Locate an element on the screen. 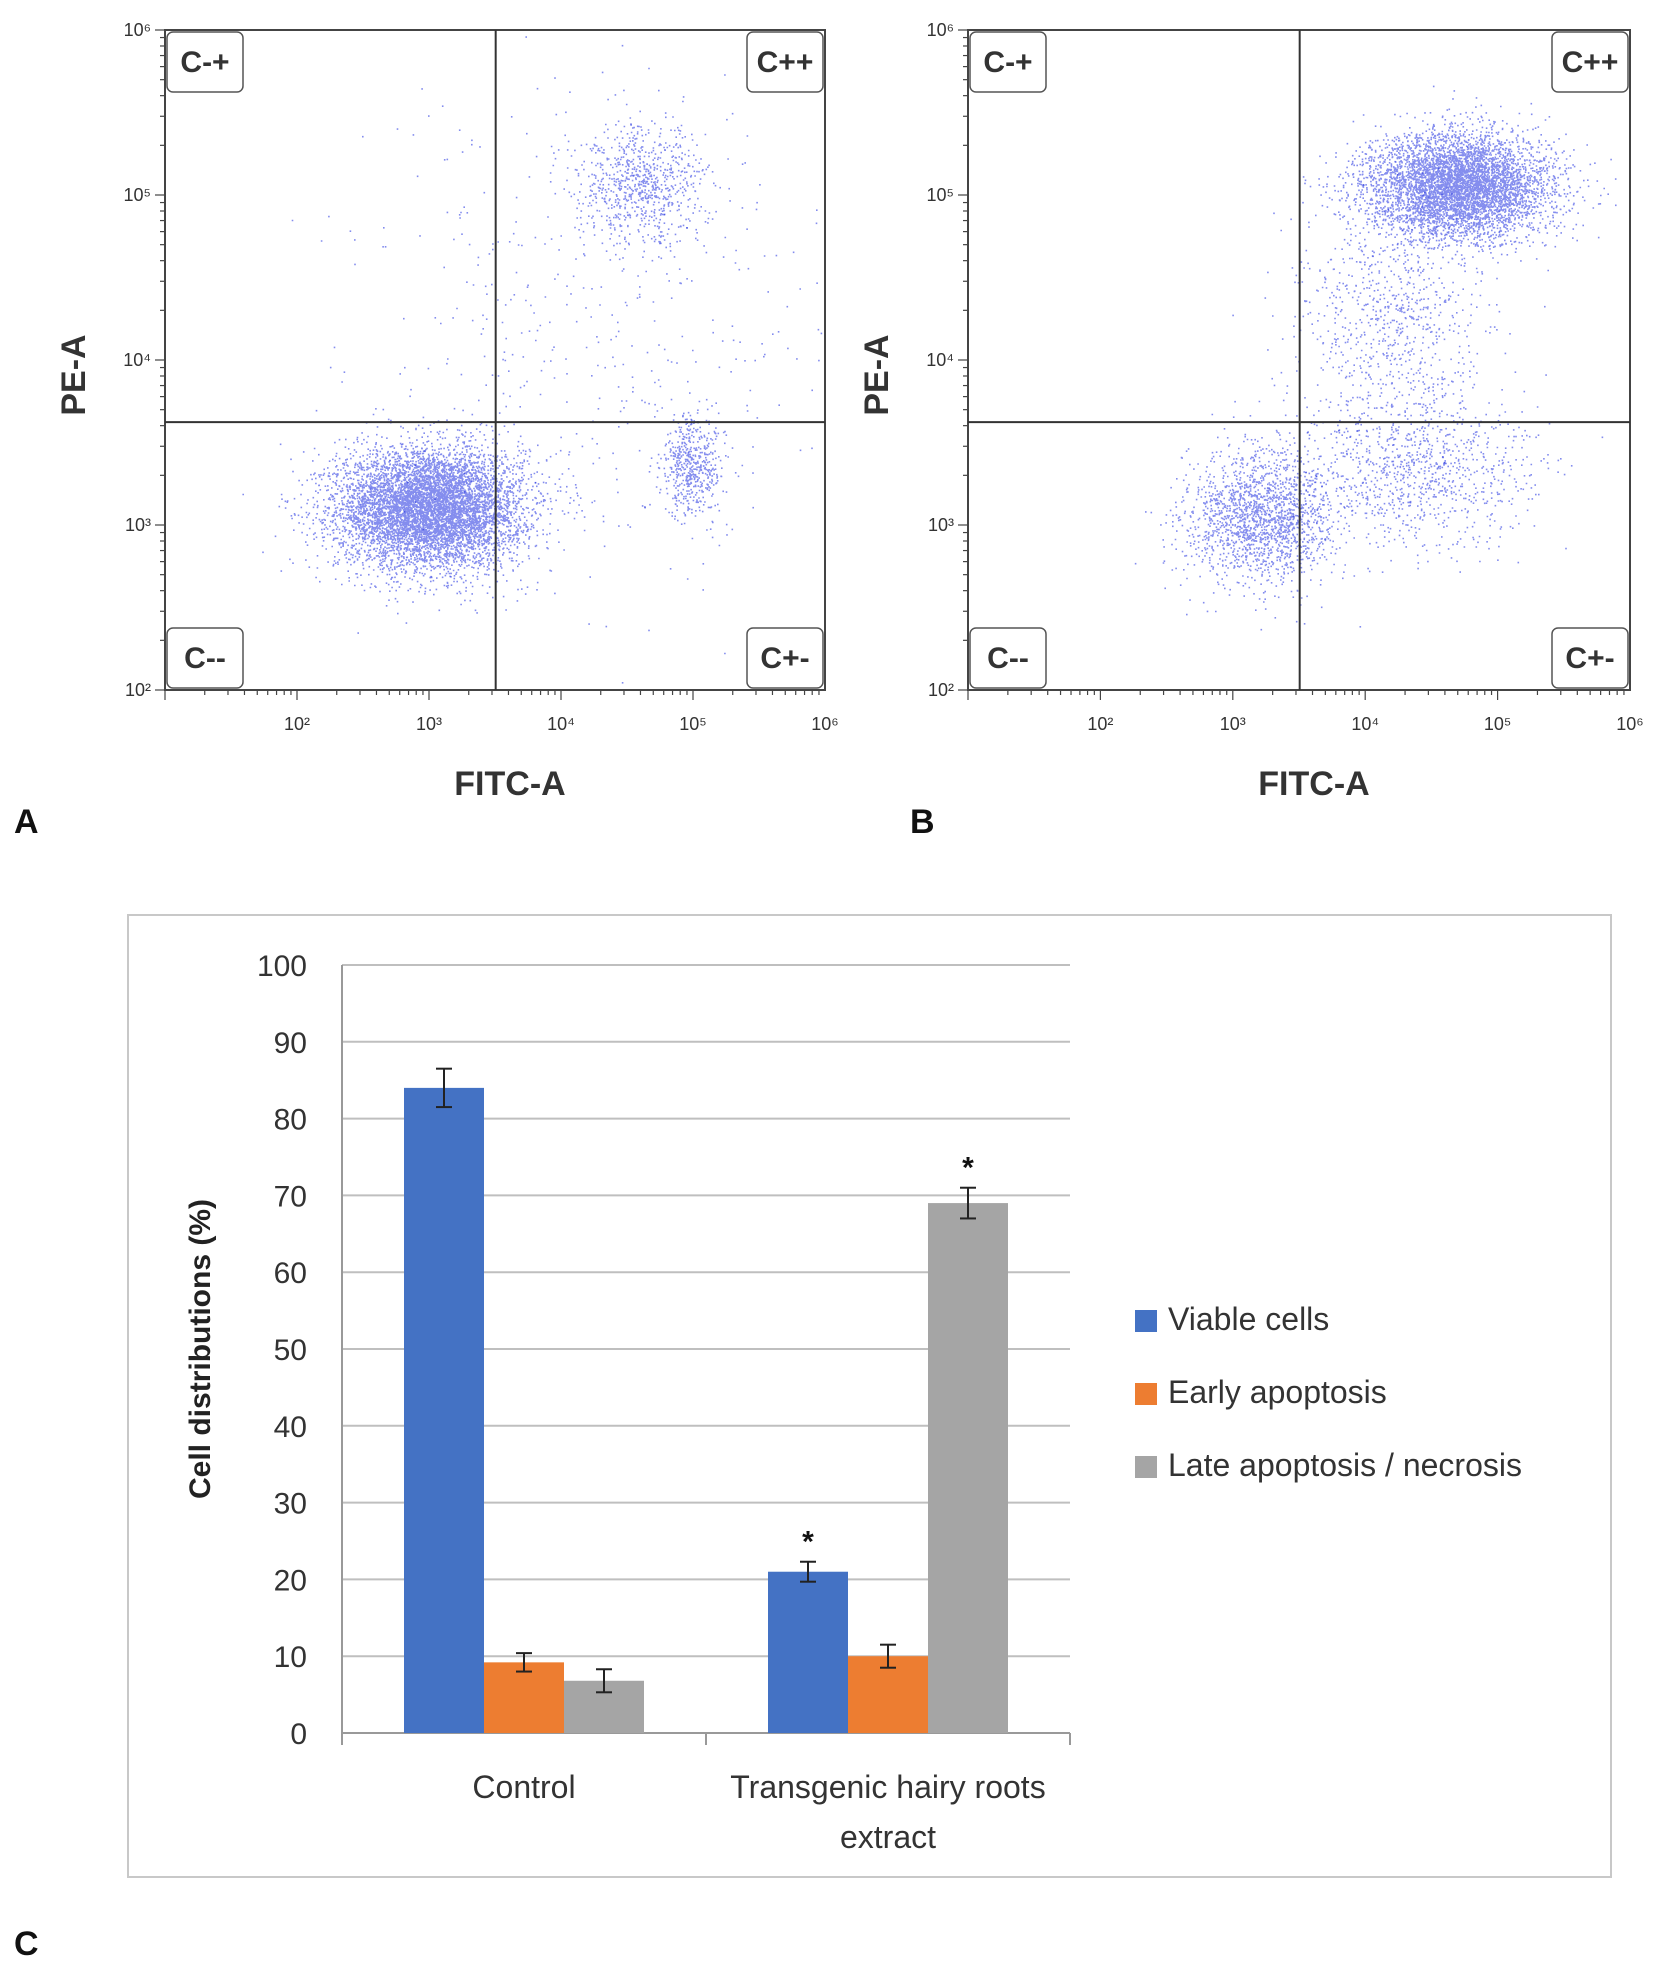 The width and height of the screenshot is (1665, 1985). y-tick-label: 60 is located at coordinates (290, 1273).